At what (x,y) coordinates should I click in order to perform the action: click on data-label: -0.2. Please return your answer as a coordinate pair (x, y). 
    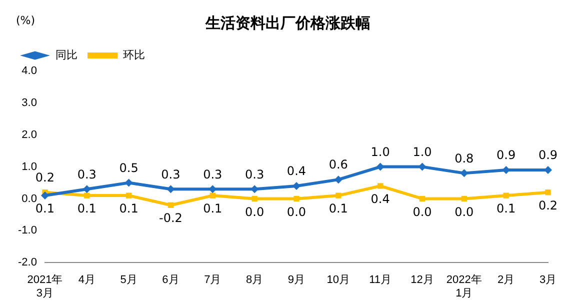
    Looking at the image, I should click on (170, 218).